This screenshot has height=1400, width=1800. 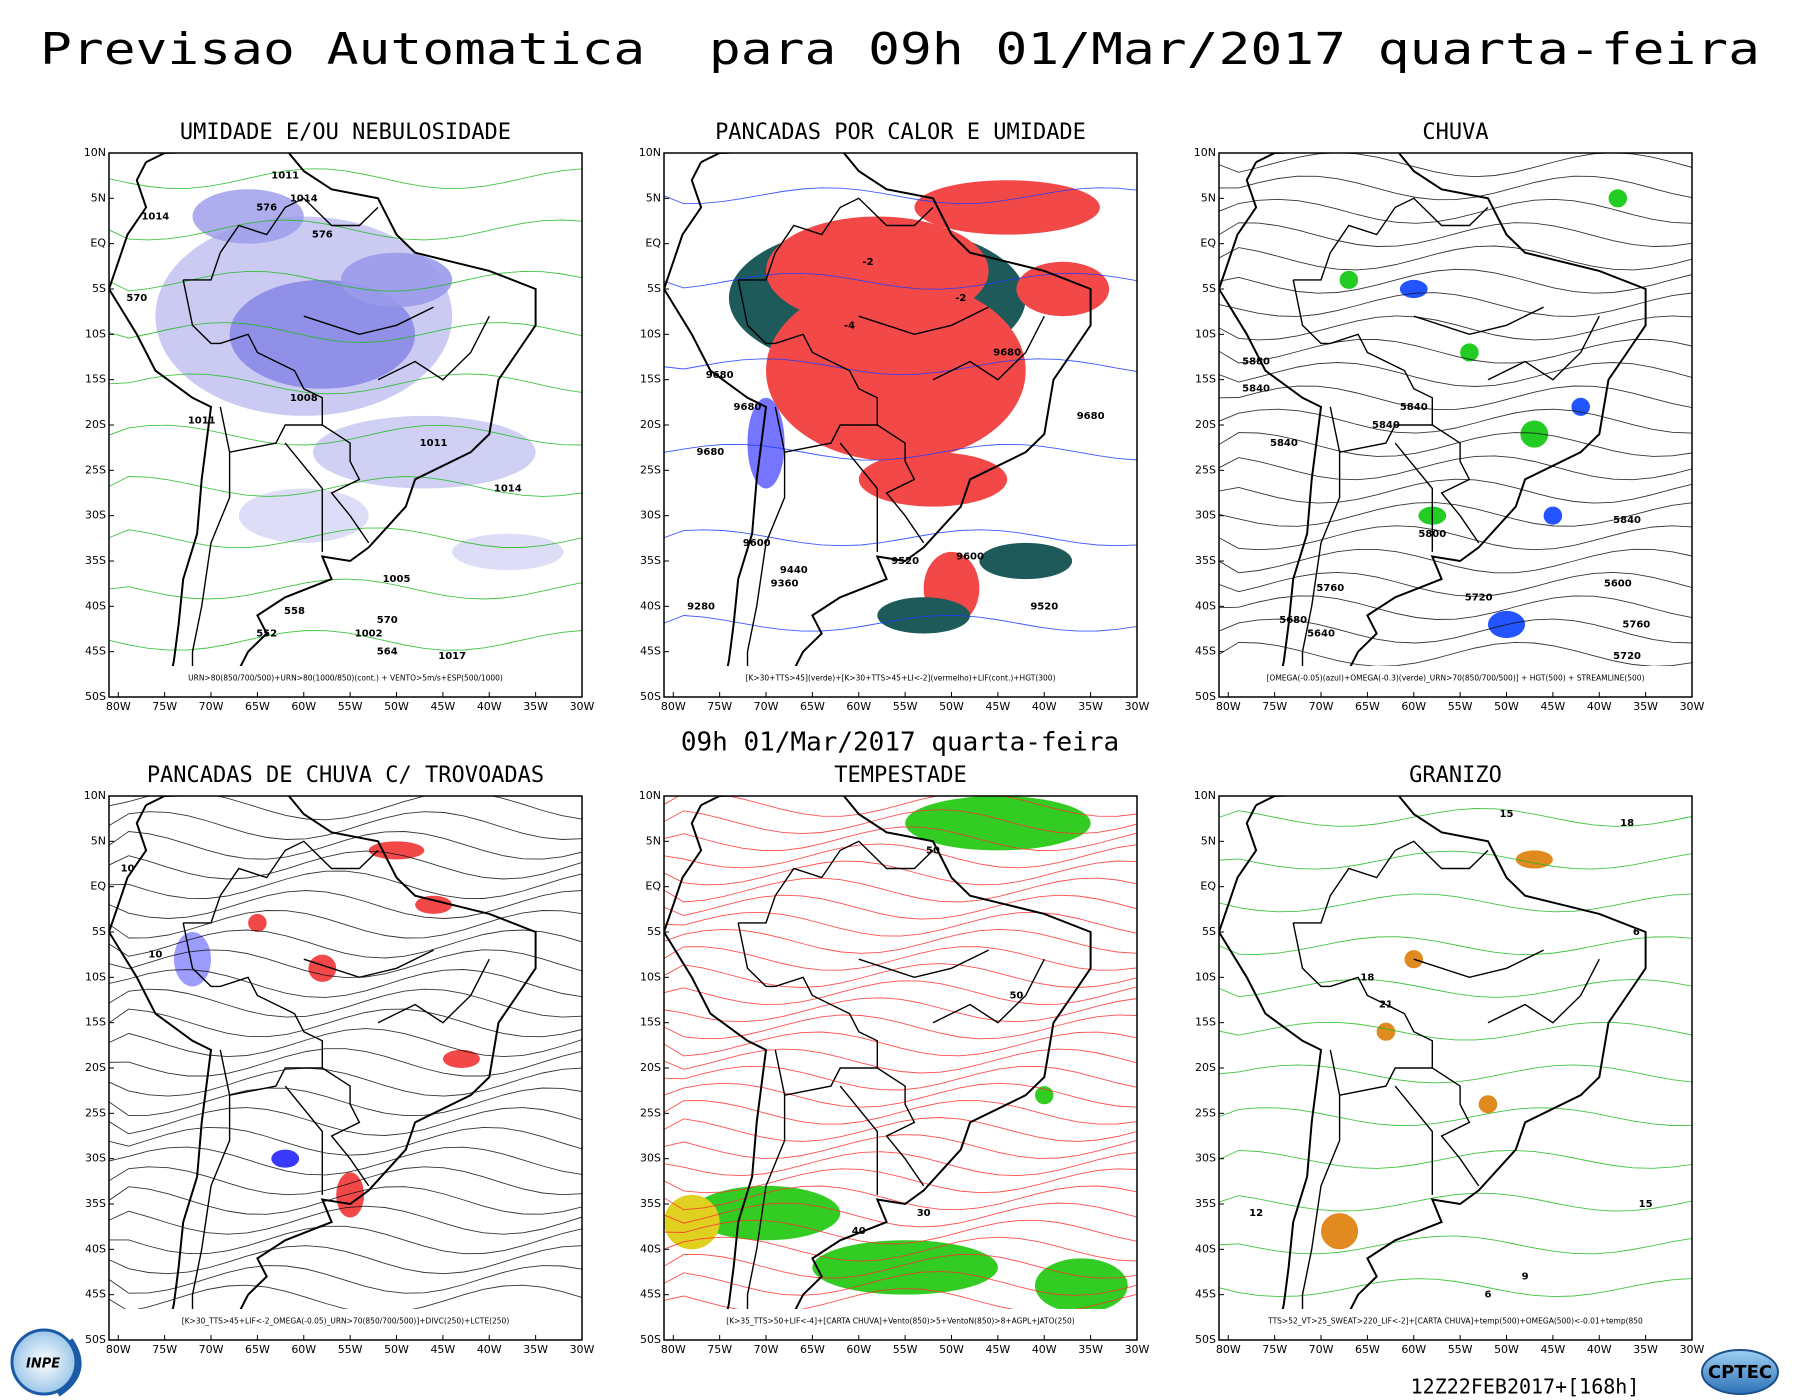 What do you see at coordinates (905, 1349) in the screenshot?
I see `lon-label: 55W` at bounding box center [905, 1349].